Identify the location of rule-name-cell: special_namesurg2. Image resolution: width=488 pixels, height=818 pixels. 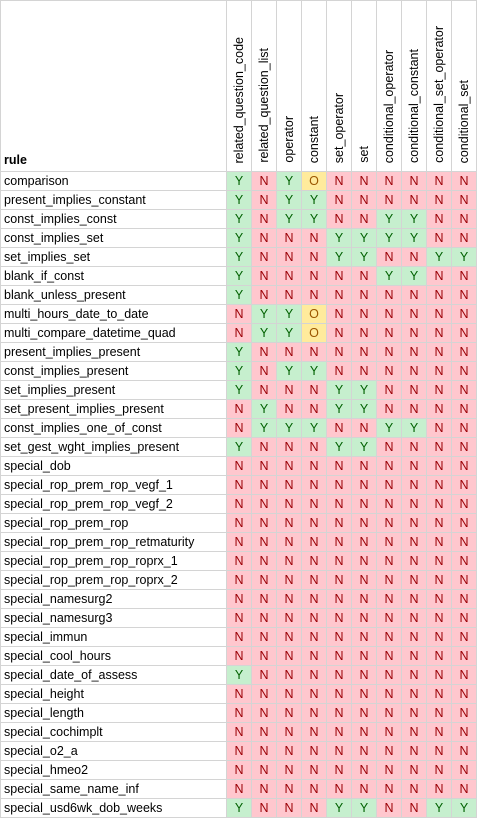
(113, 599).